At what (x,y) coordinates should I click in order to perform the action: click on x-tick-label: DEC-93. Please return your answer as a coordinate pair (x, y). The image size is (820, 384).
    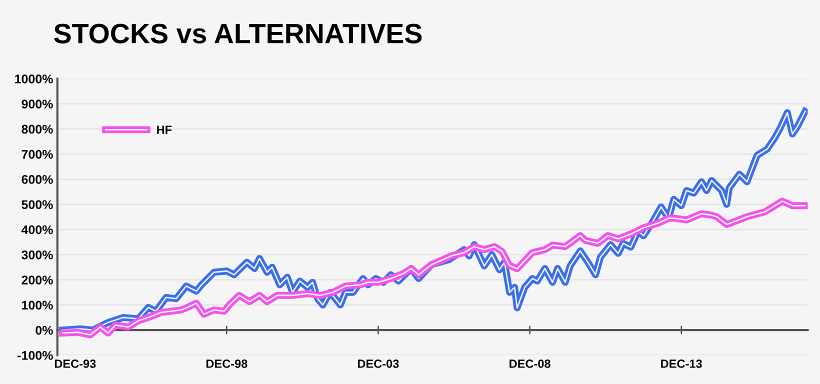
    Looking at the image, I should click on (75, 364).